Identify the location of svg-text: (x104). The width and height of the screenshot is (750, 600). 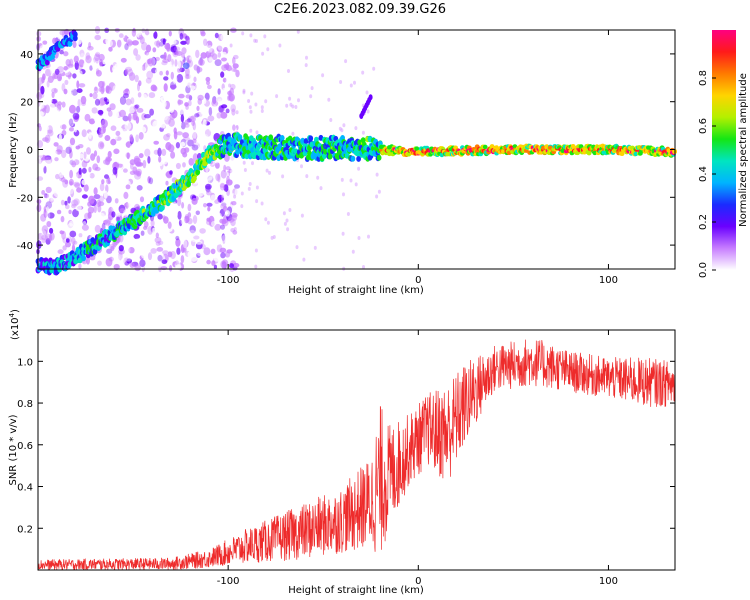
(14, 324).